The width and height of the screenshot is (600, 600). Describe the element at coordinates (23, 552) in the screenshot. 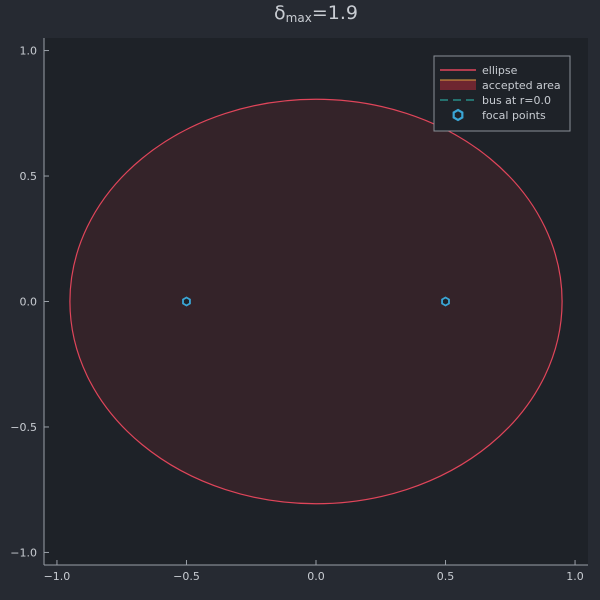

I see `y-tick-label: −1.0` at that location.